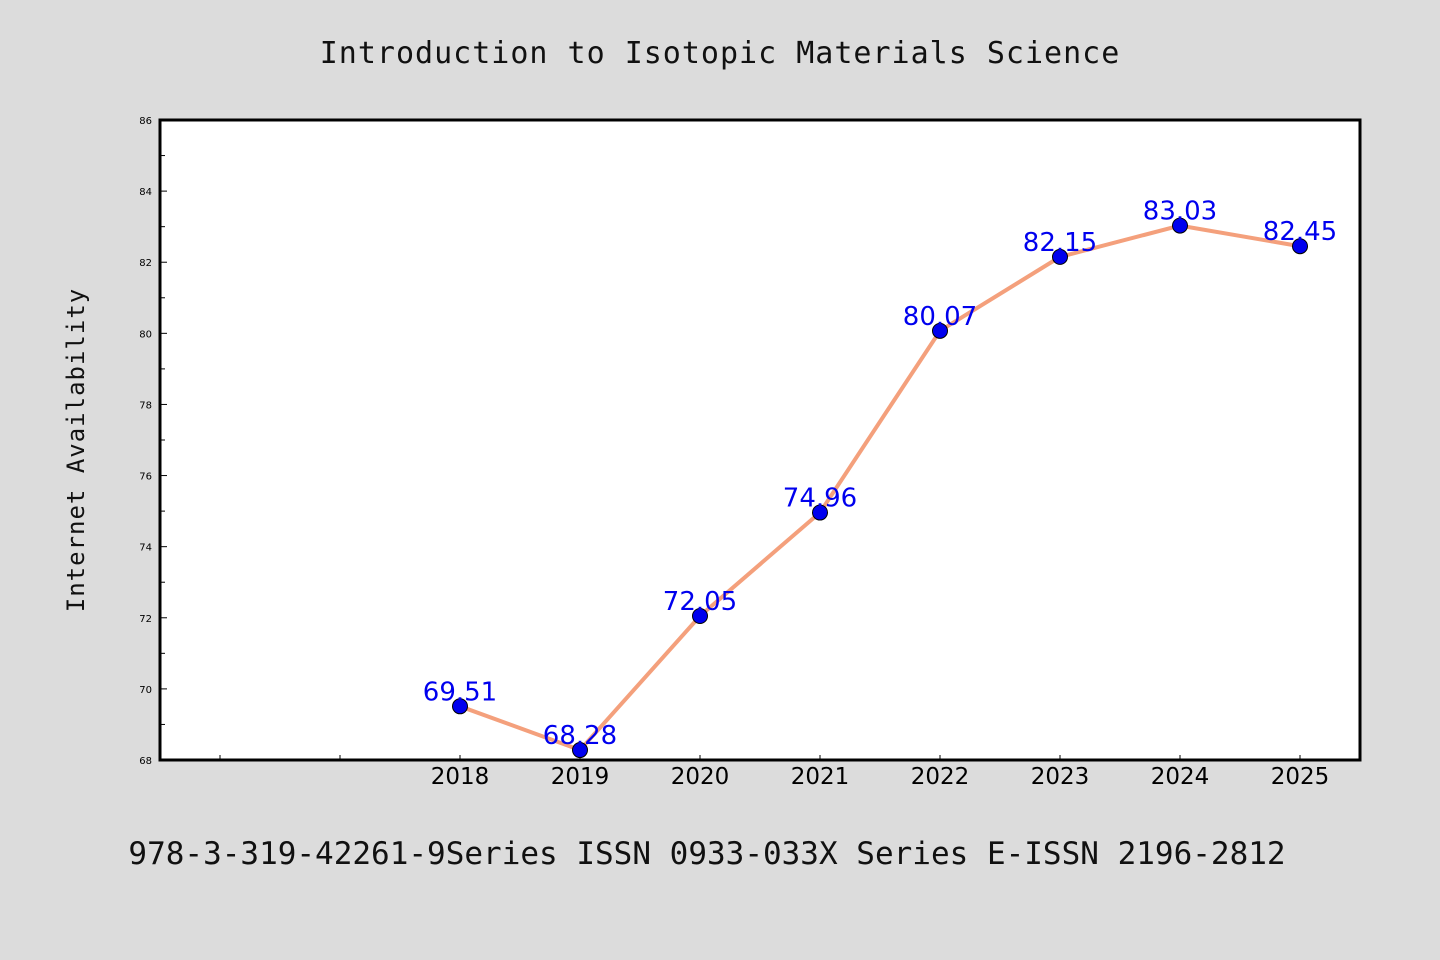 This screenshot has width=1440, height=960. I want to click on y-tick-label: 70, so click(145, 690).